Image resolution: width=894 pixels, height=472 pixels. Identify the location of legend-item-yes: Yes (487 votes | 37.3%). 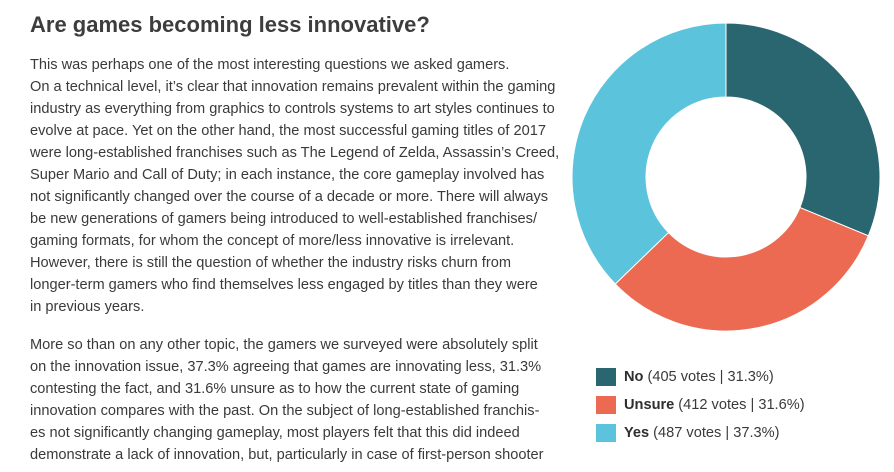
(741, 433).